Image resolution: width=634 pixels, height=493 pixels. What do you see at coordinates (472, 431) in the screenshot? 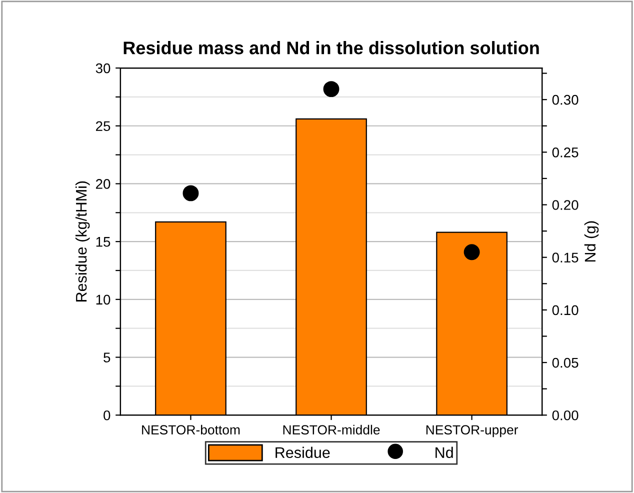
I see `x-tick-label: NESTOR-upper` at bounding box center [472, 431].